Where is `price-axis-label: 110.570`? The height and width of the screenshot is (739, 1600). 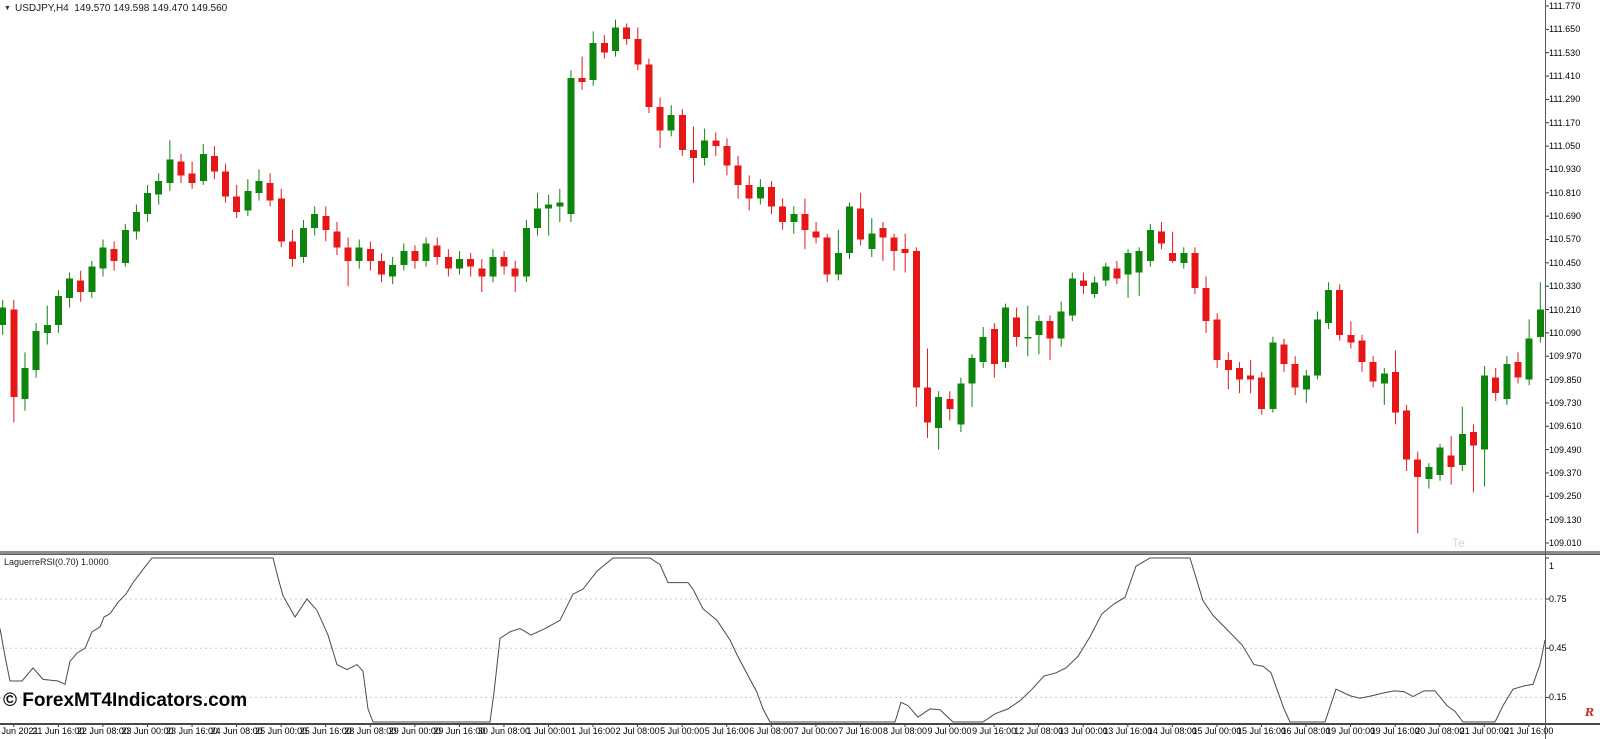 price-axis-label: 110.570 is located at coordinates (1565, 239).